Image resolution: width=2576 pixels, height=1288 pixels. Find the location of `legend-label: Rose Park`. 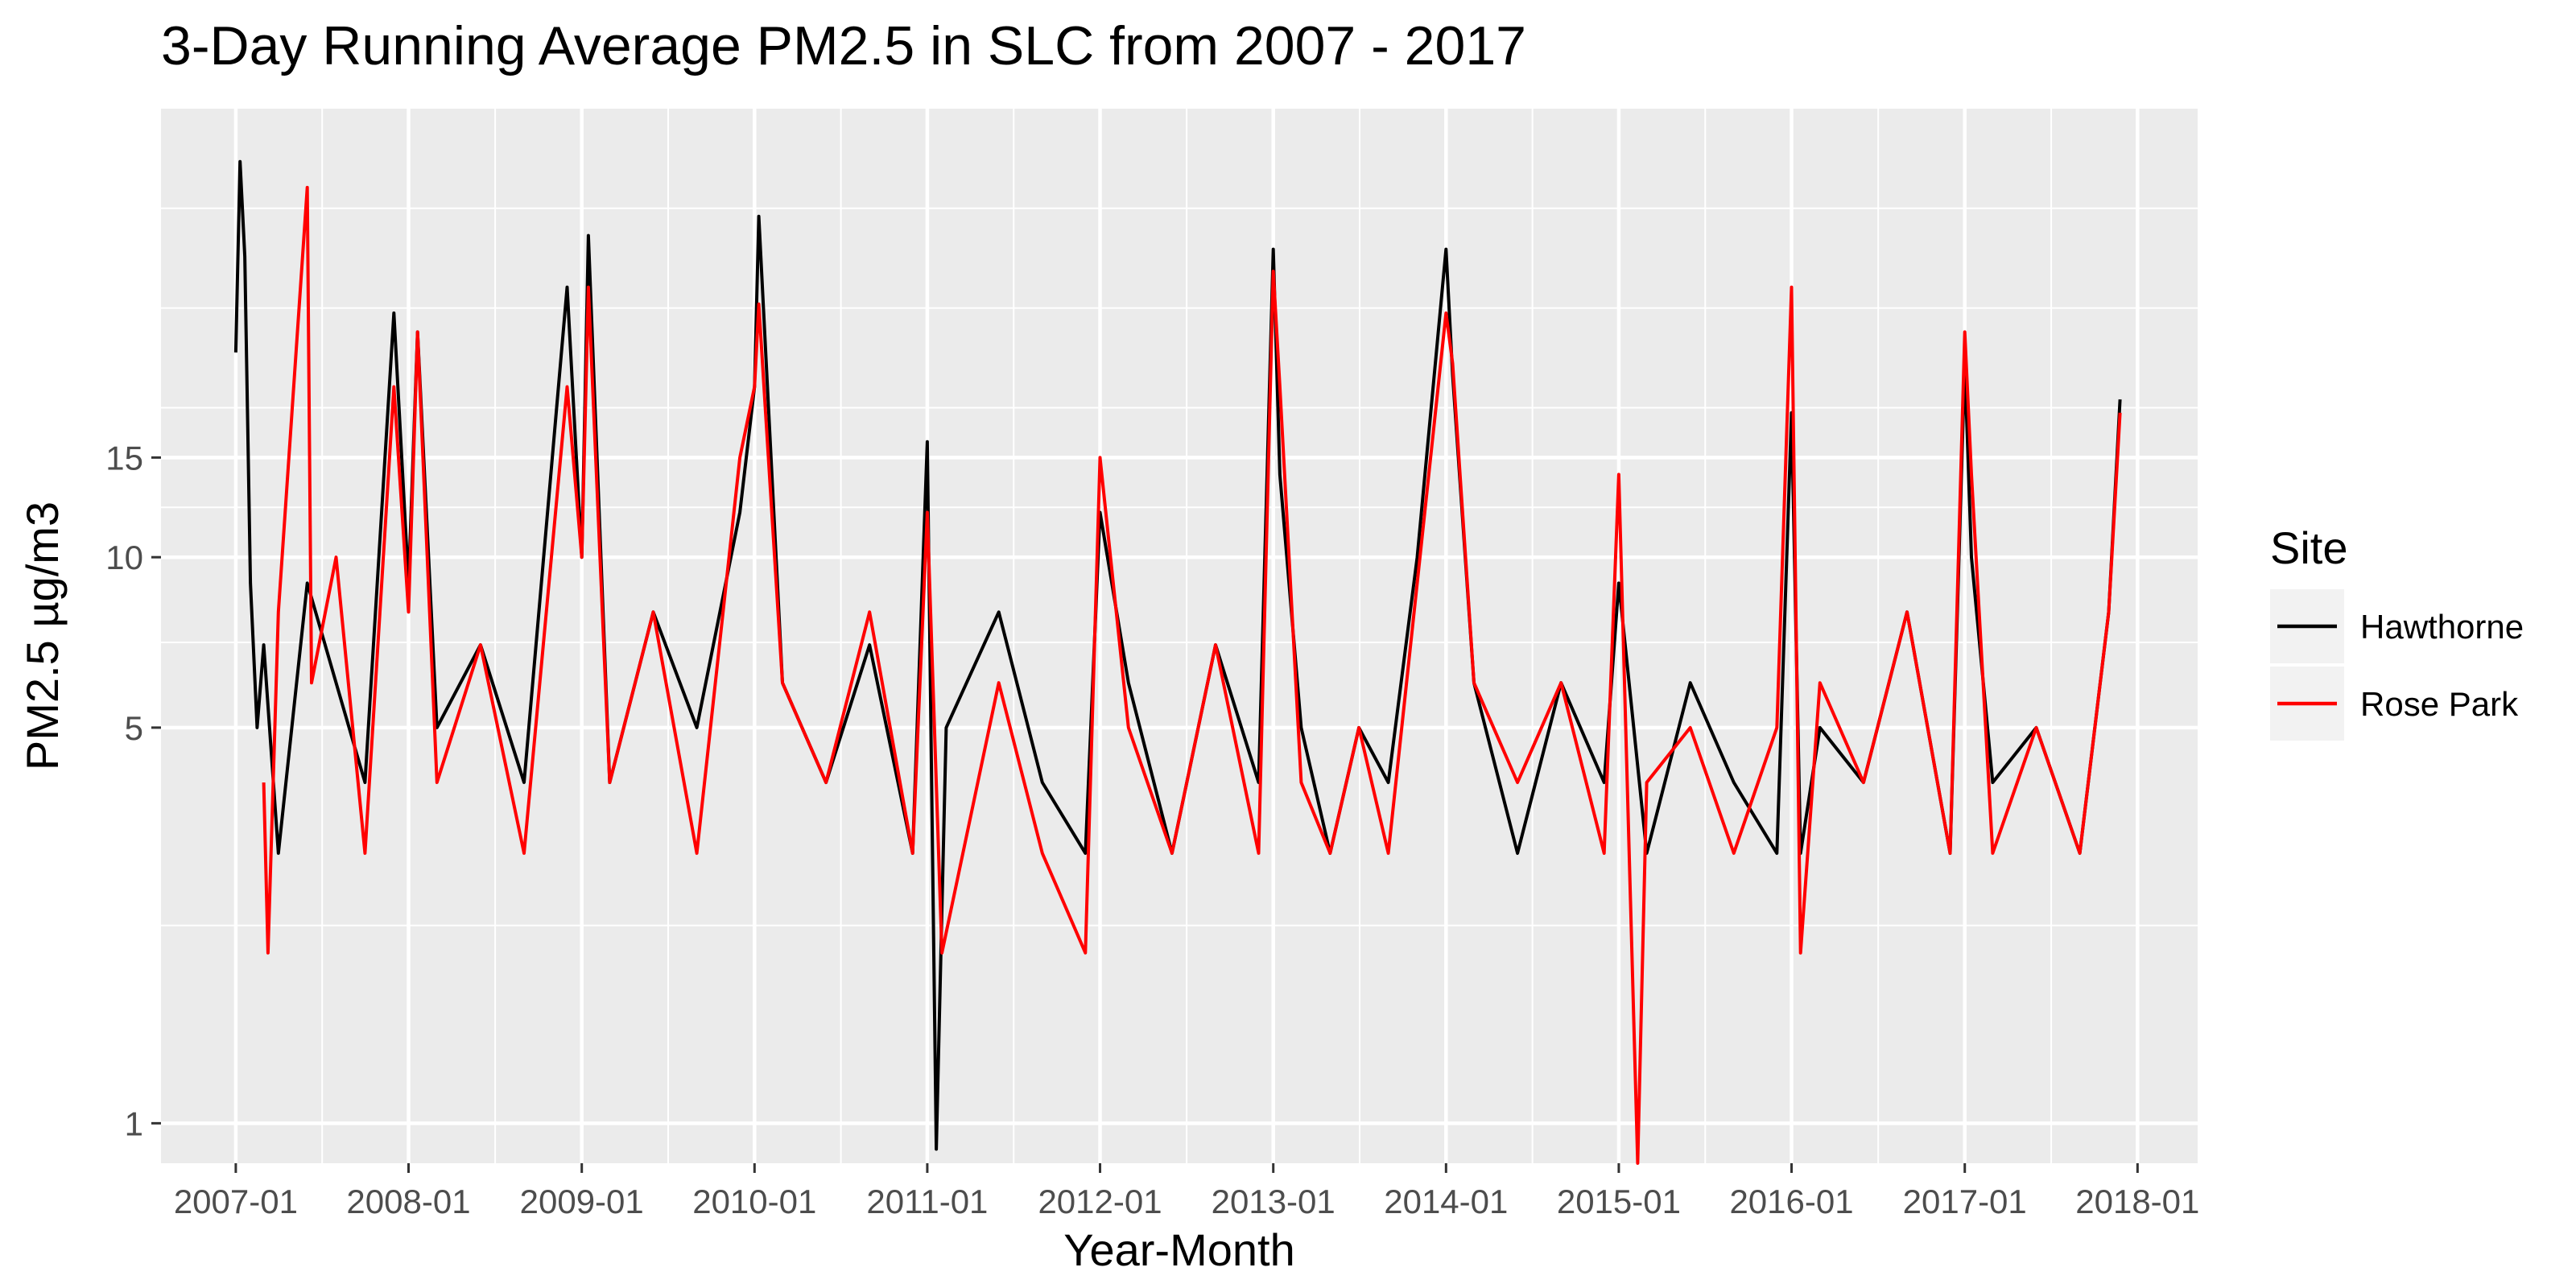

legend-label: Rose Park is located at coordinates (2439, 704).